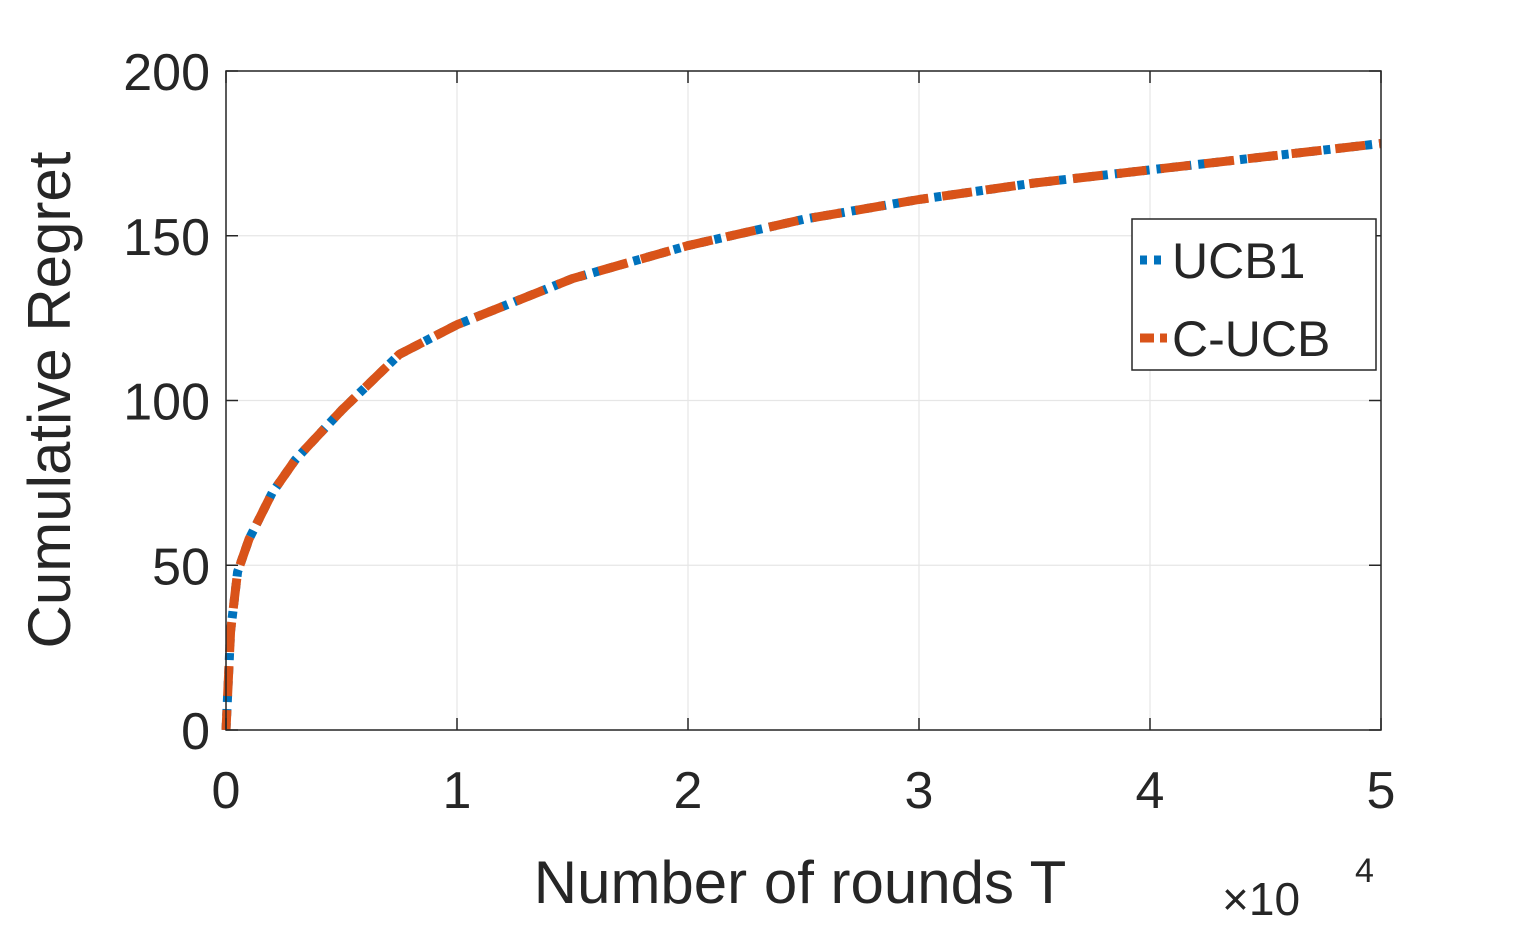 The width and height of the screenshot is (1526, 933). I want to click on x-tick-label: 3, so click(919, 791).